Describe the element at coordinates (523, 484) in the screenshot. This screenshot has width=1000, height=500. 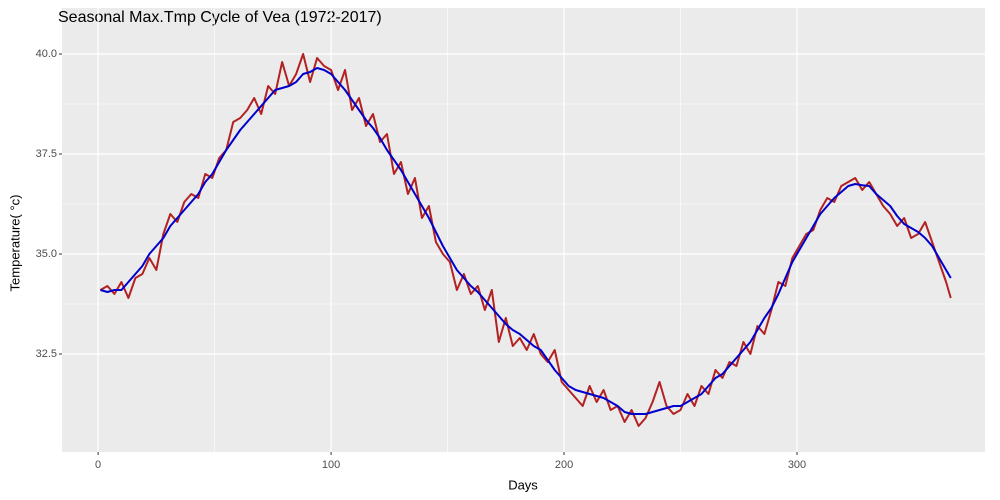
I see `x-axis-title: Days` at that location.